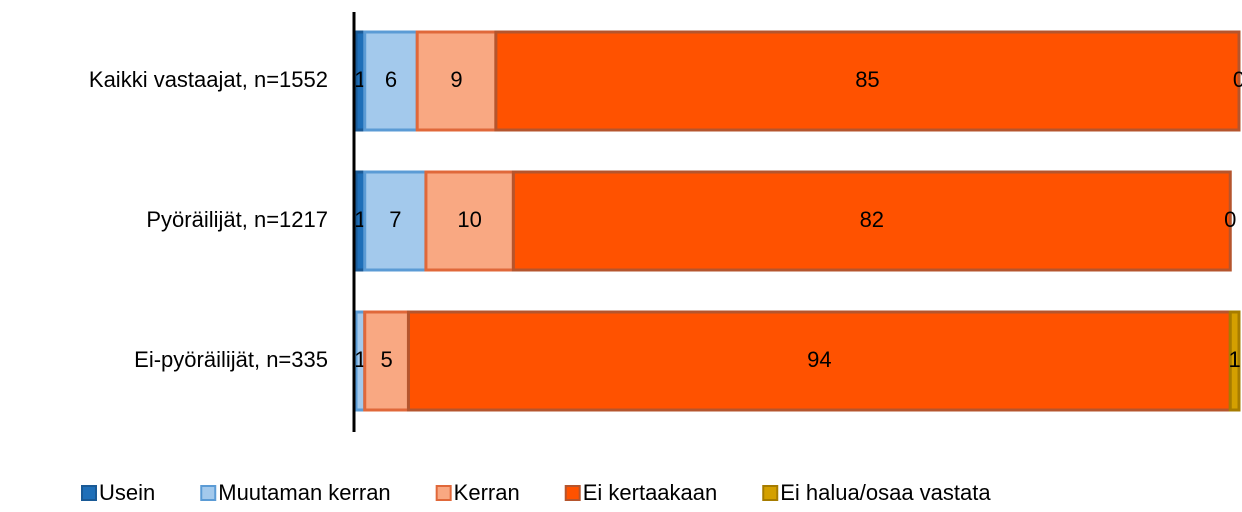 This screenshot has height=512, width=1242. What do you see at coordinates (456, 79) in the screenshot?
I see `data-label: 9` at bounding box center [456, 79].